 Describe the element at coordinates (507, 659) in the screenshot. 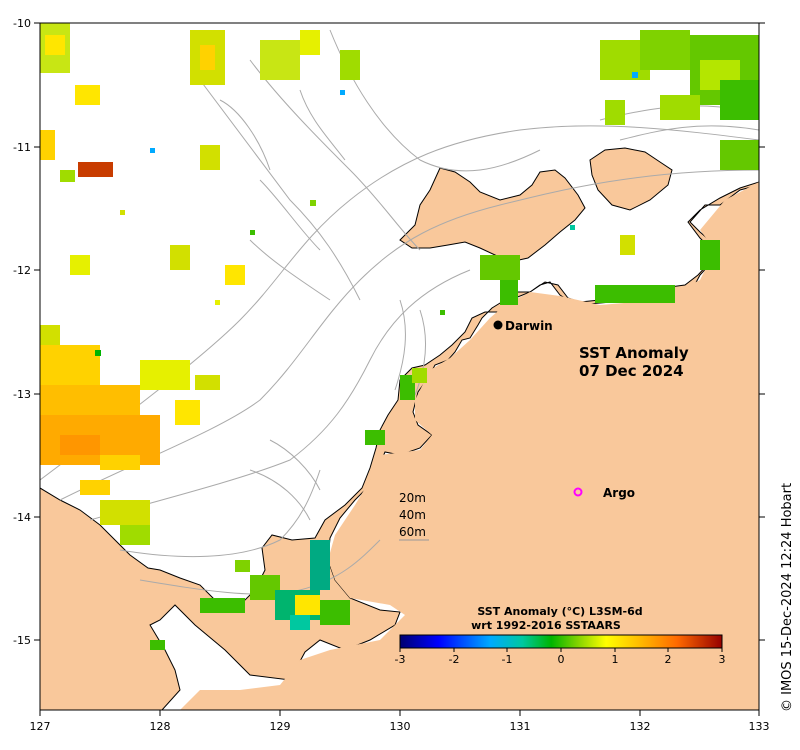

I see `colorbar-tick-label: -1` at that location.